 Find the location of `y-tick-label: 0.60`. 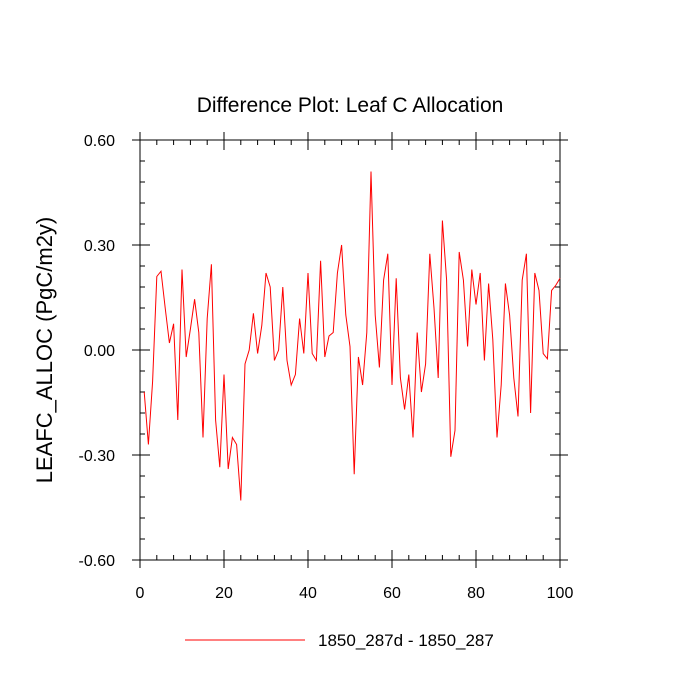

y-tick-label: 0.60 is located at coordinates (99, 141).